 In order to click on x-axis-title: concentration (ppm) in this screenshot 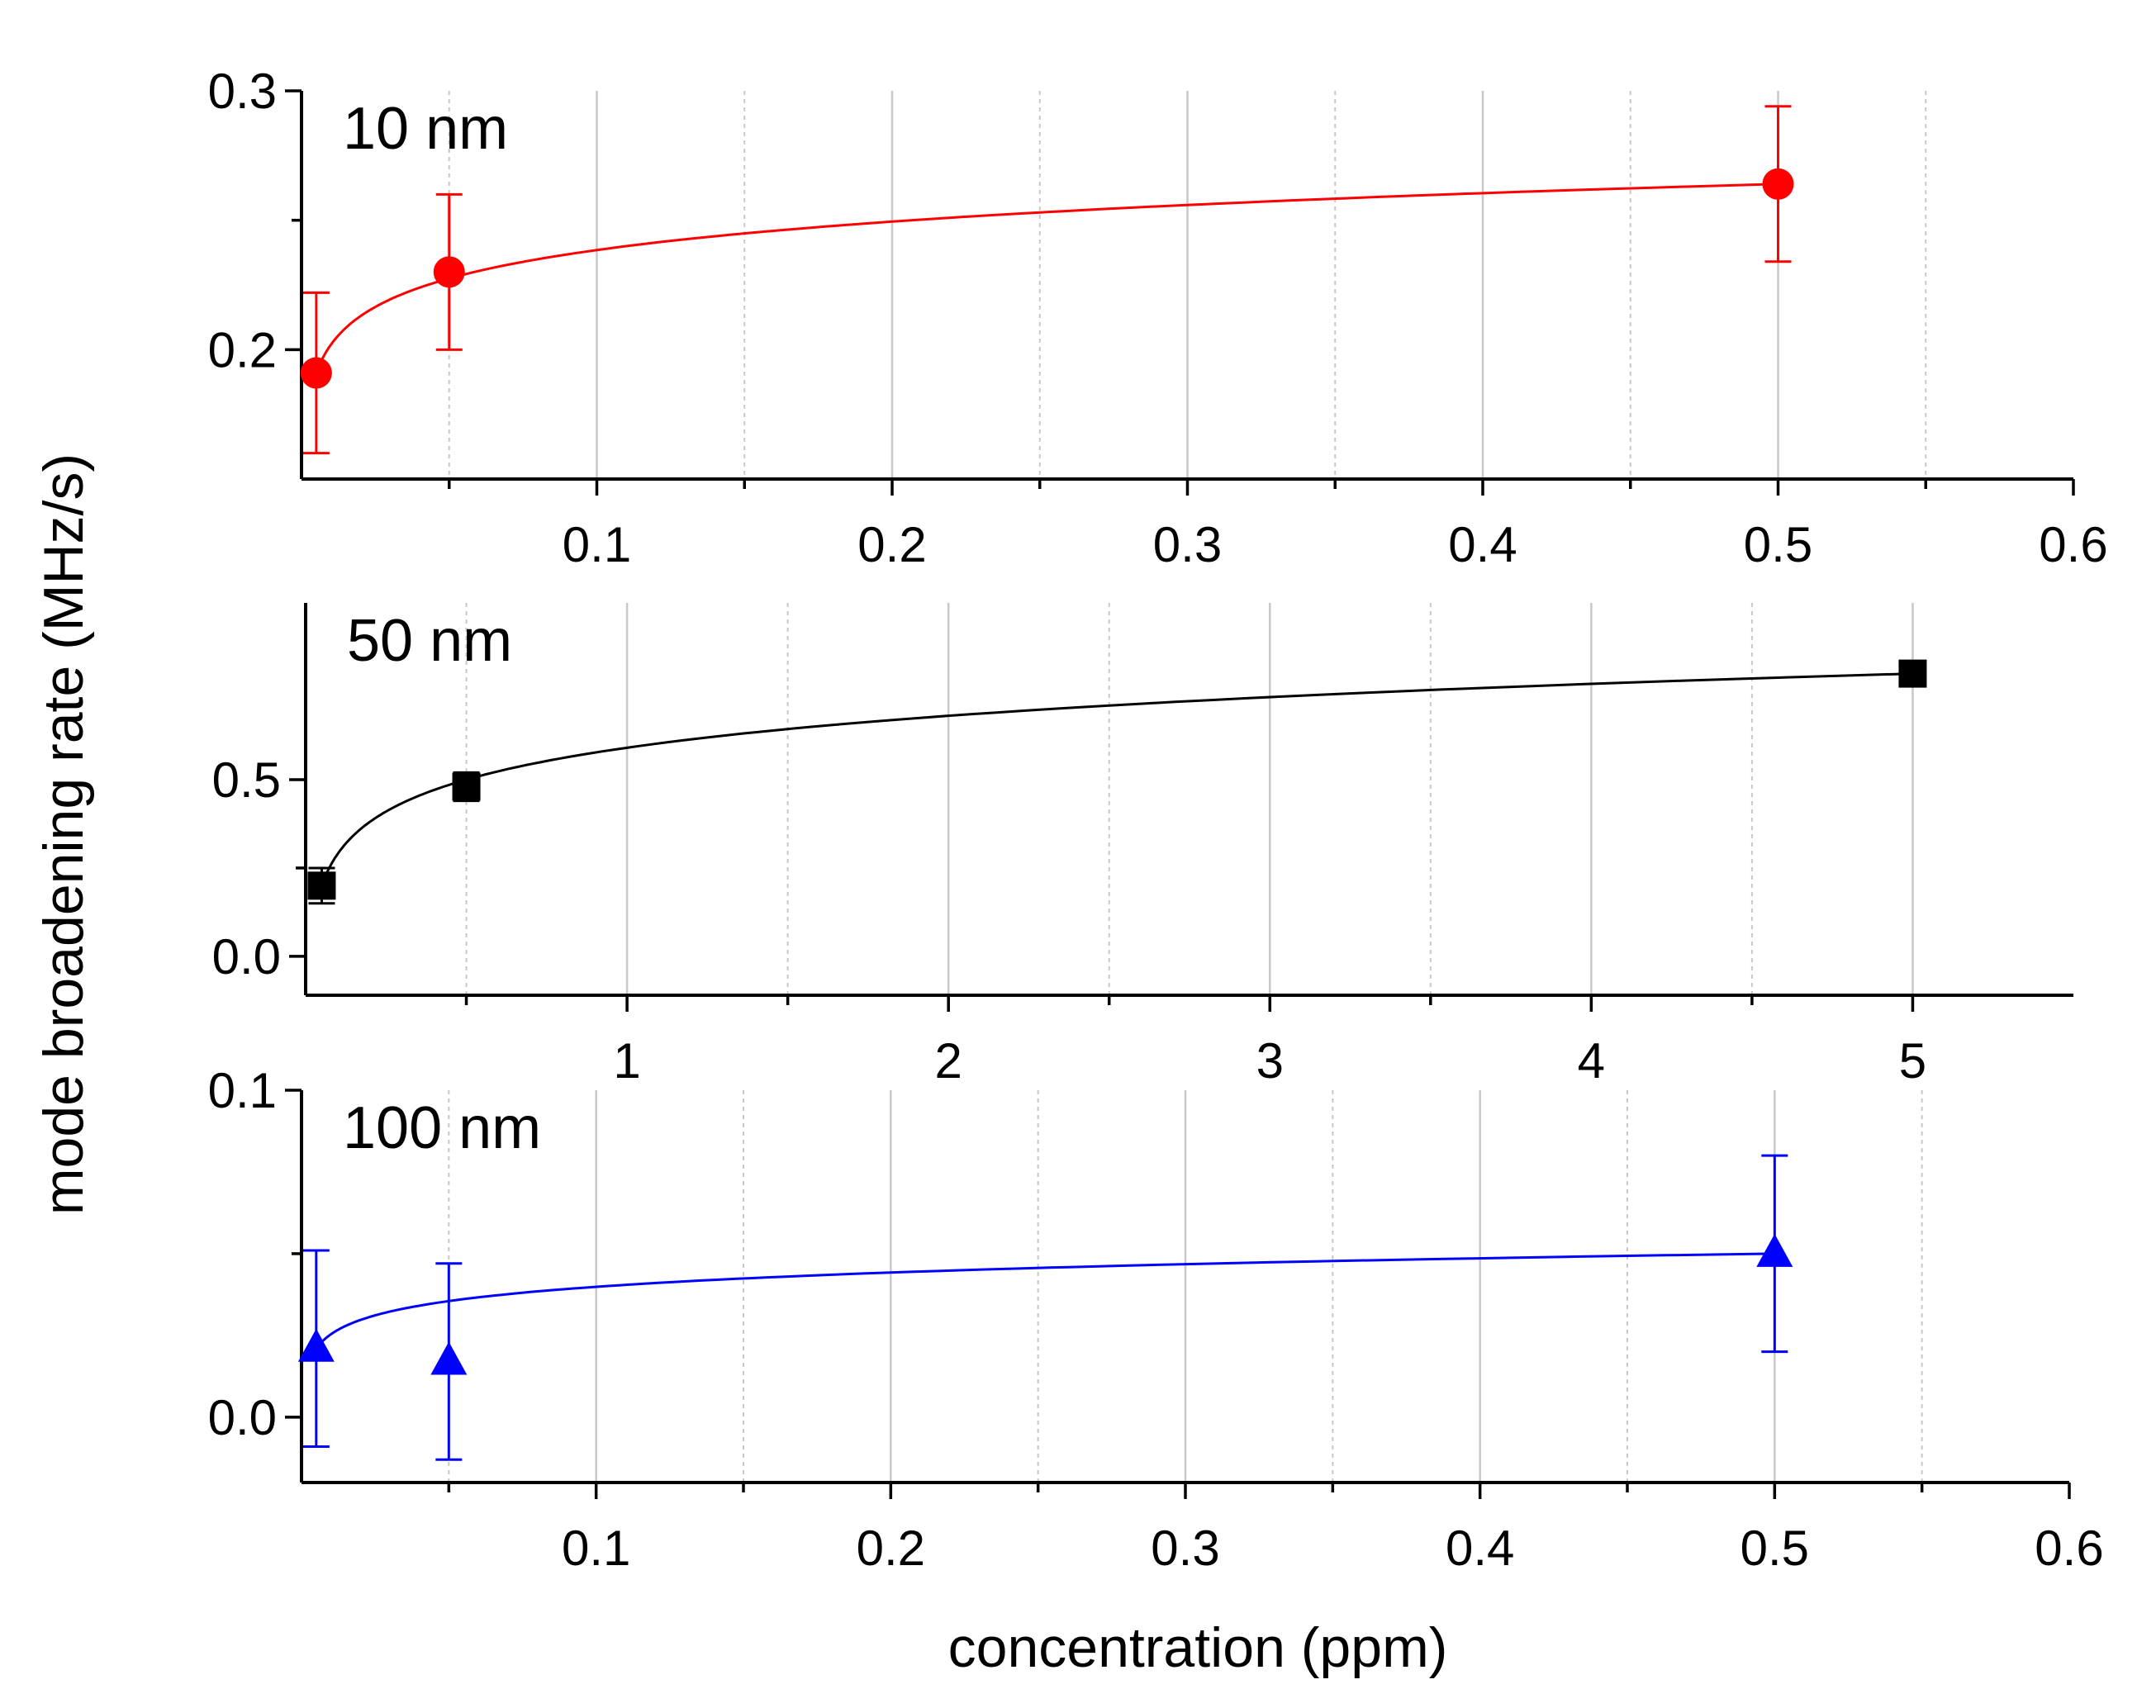, I will do `click(1198, 1647)`.